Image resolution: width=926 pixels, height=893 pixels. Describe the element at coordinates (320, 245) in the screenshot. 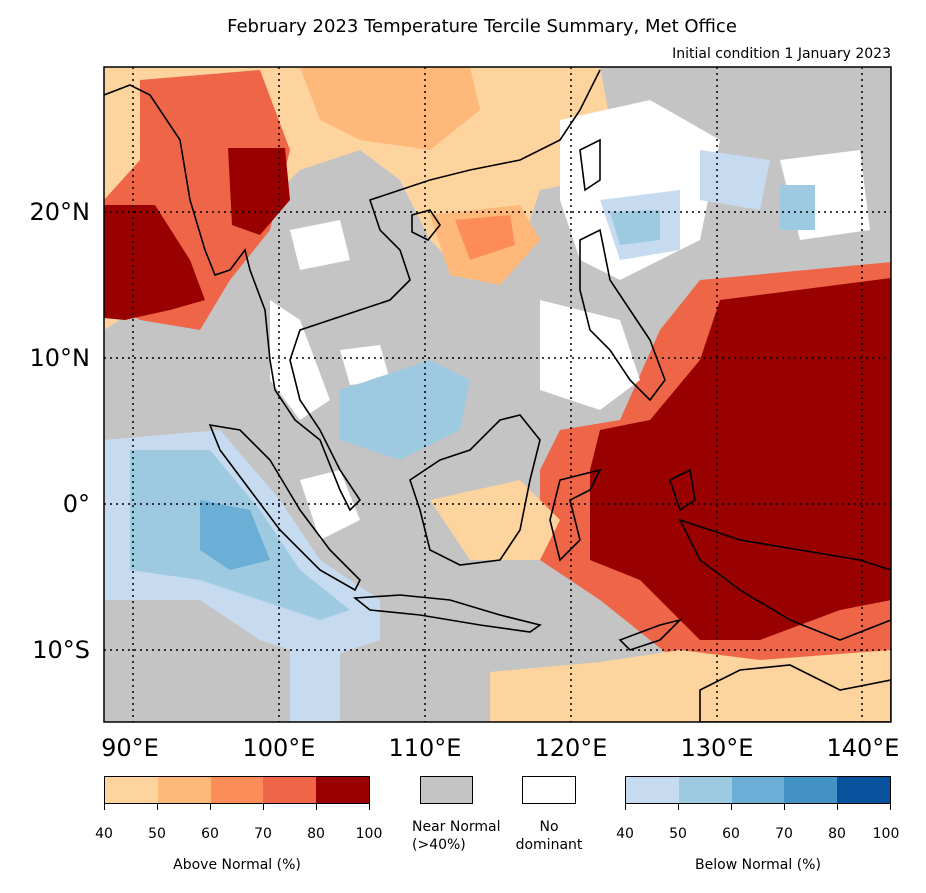

I see `no-dominant-indochina` at that location.